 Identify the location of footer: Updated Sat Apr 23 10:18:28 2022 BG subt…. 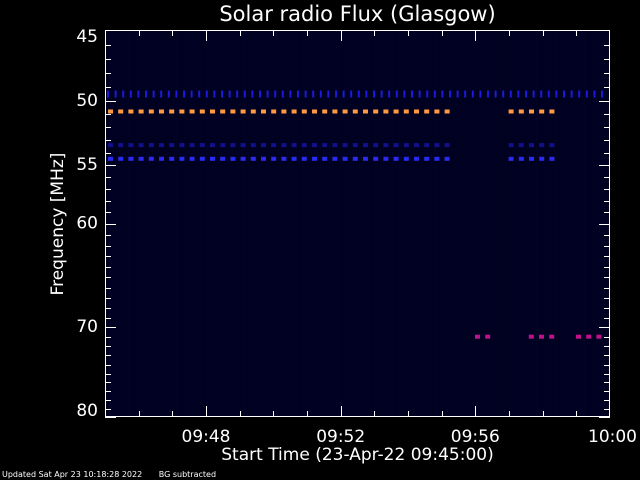
(109, 474).